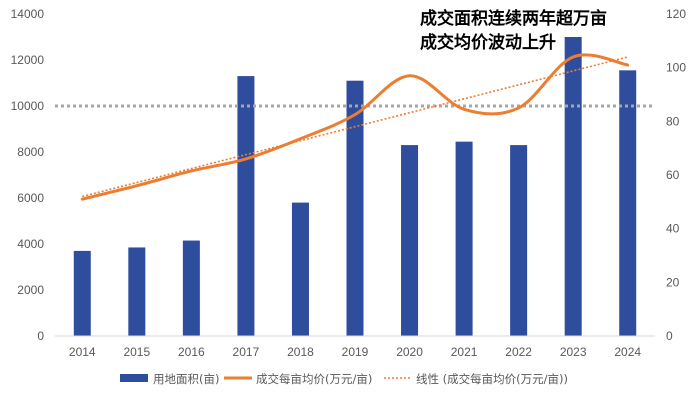 This screenshot has height=400, width=695. What do you see at coordinates (82, 293) in the screenshot?
I see `bar-2014` at bounding box center [82, 293].